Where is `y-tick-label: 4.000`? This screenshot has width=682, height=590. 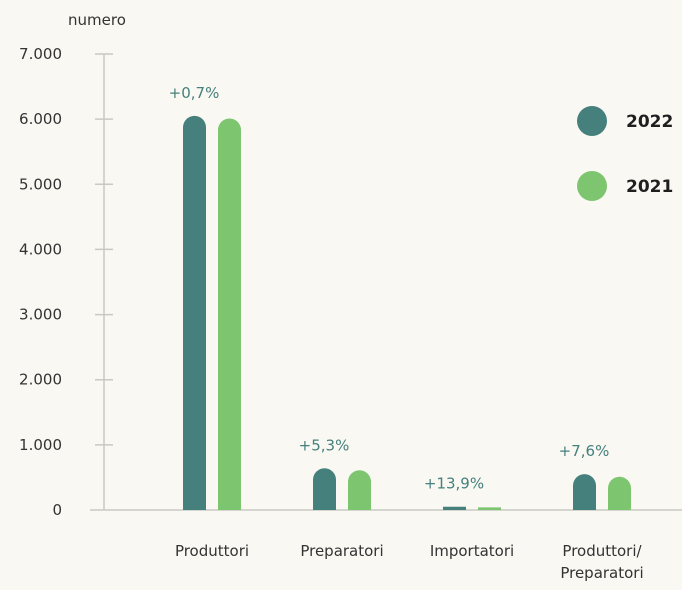
y-tick-label: 4.000 is located at coordinates (40, 249).